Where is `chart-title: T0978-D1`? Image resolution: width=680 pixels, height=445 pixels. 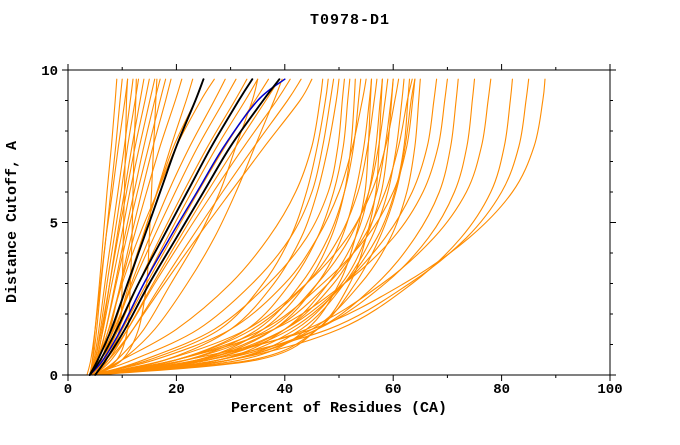
chart-title: T0978-D1 is located at coordinates (350, 20).